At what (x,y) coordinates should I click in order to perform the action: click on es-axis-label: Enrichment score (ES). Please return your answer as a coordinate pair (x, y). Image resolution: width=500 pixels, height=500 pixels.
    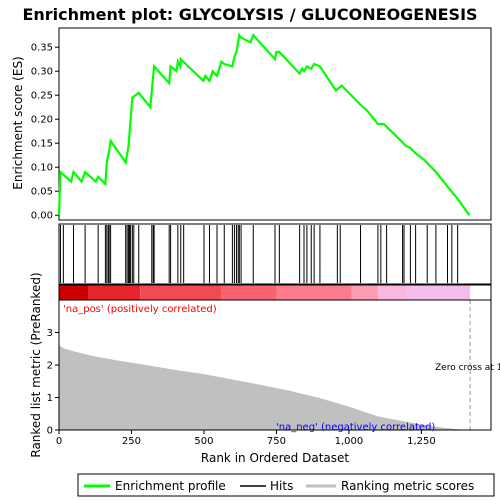
    Looking at the image, I should click on (18, 122).